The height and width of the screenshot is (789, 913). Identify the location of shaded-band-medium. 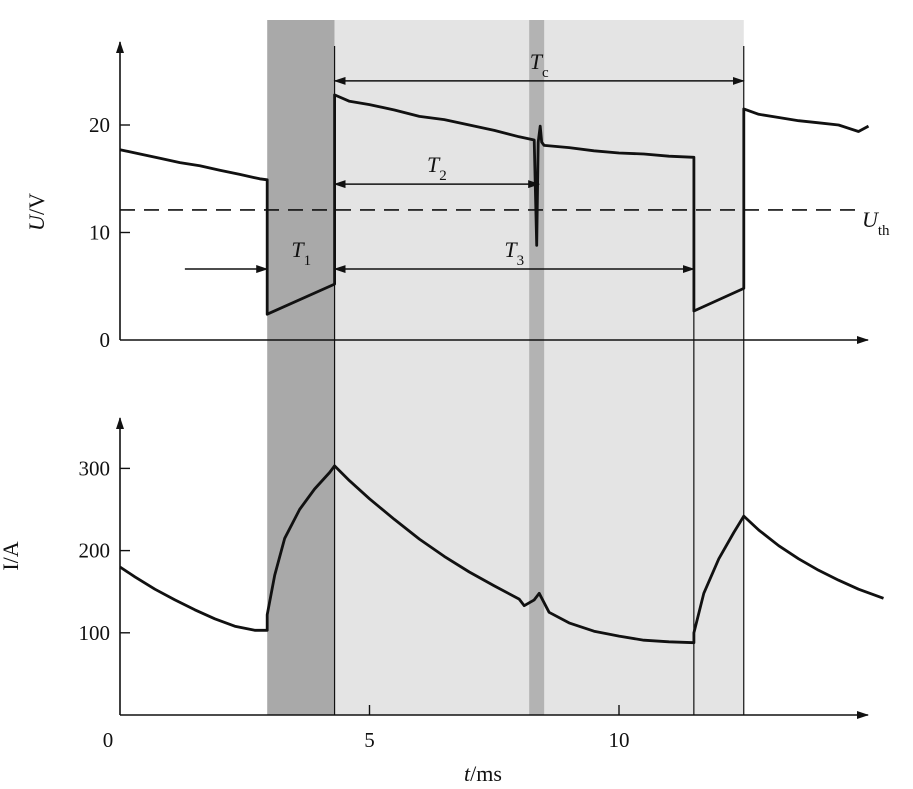
(537, 367).